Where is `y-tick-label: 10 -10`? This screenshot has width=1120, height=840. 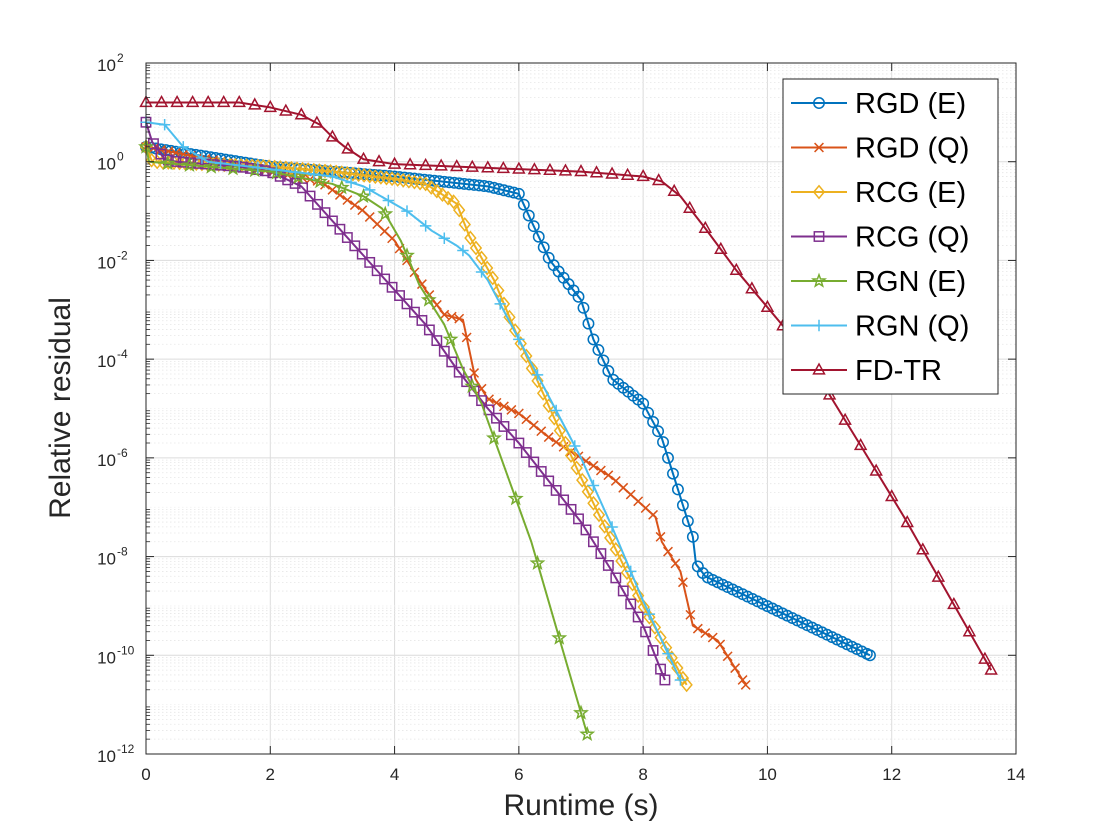 y-tick-label: 10 -10 is located at coordinates (116, 655).